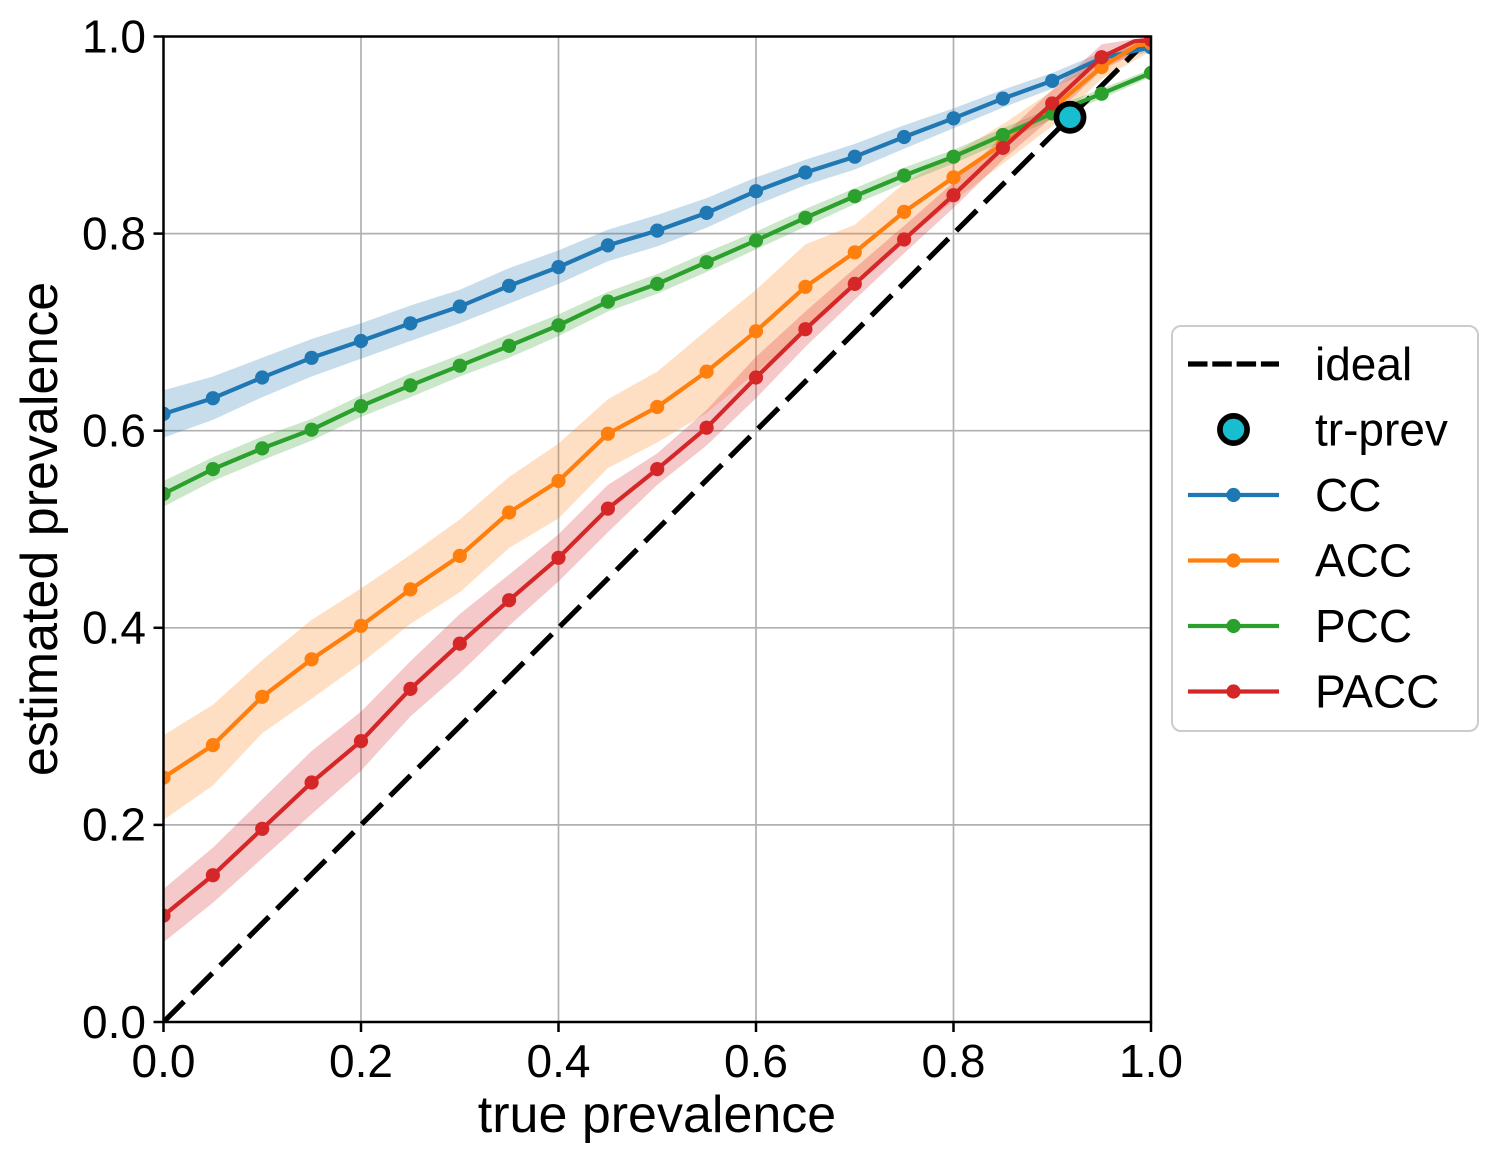  Describe the element at coordinates (1377, 691) in the screenshot. I see `svg-text: PACC` at that location.